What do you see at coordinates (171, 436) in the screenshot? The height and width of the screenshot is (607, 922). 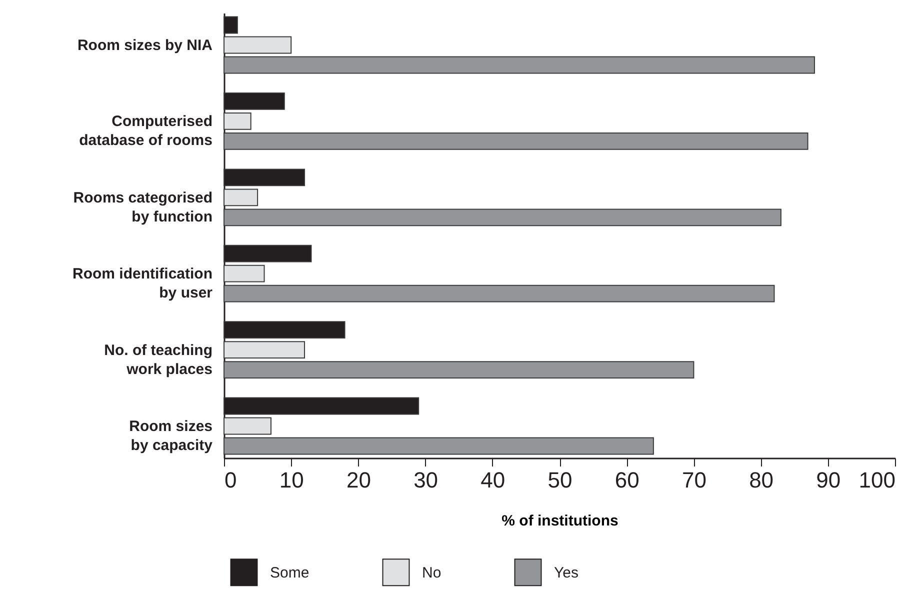 I see `y-tick-label: Room sizes by capacity` at bounding box center [171, 436].